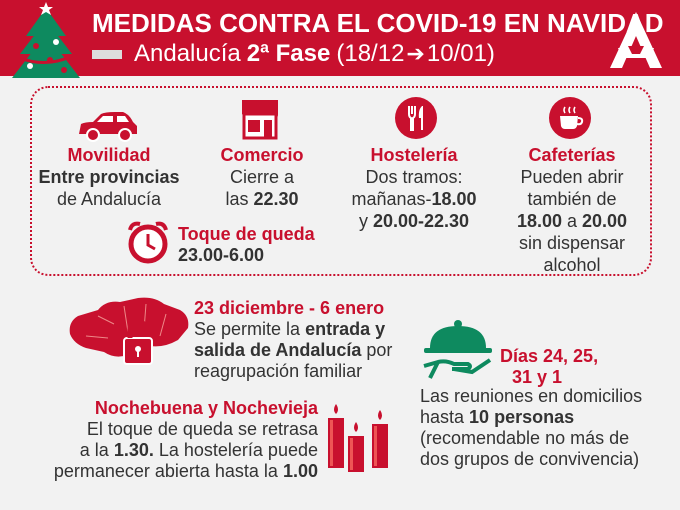 This screenshot has height=510, width=680. Describe the element at coordinates (108, 127) in the screenshot. I see `car-icon` at that location.